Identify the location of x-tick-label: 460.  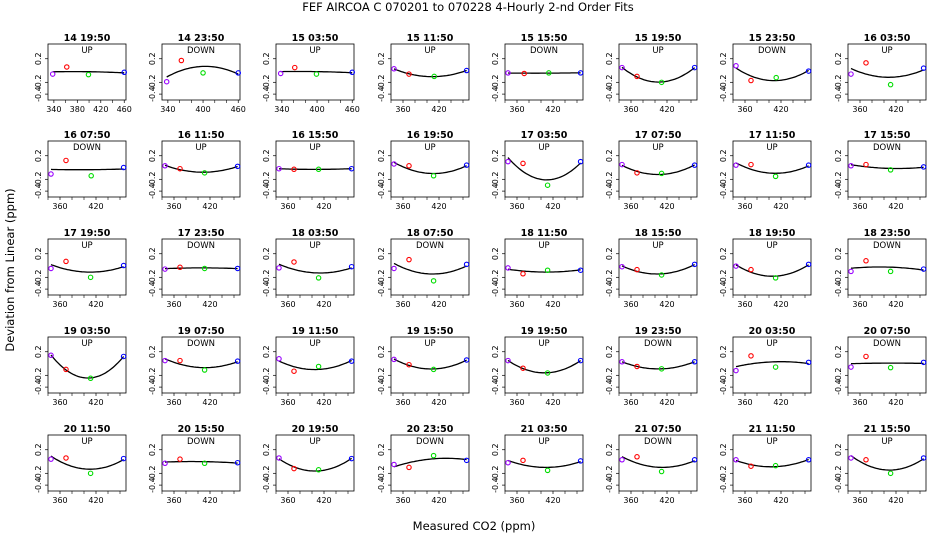
(238, 109).